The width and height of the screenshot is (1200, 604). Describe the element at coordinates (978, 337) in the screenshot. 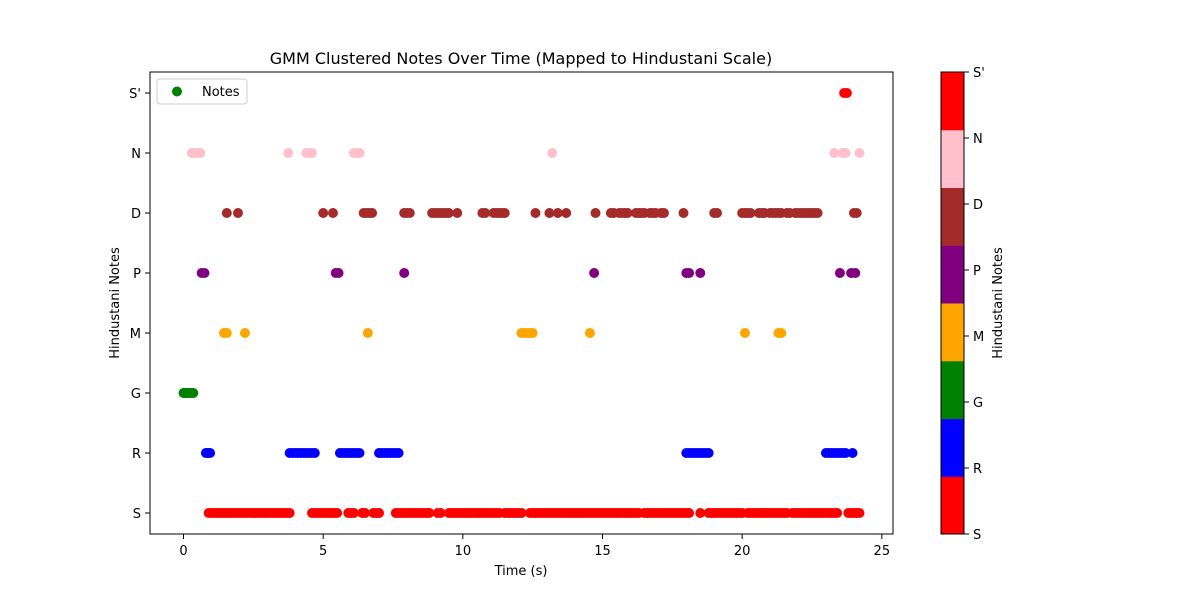

I see `colorbar-tick-label: M` at that location.